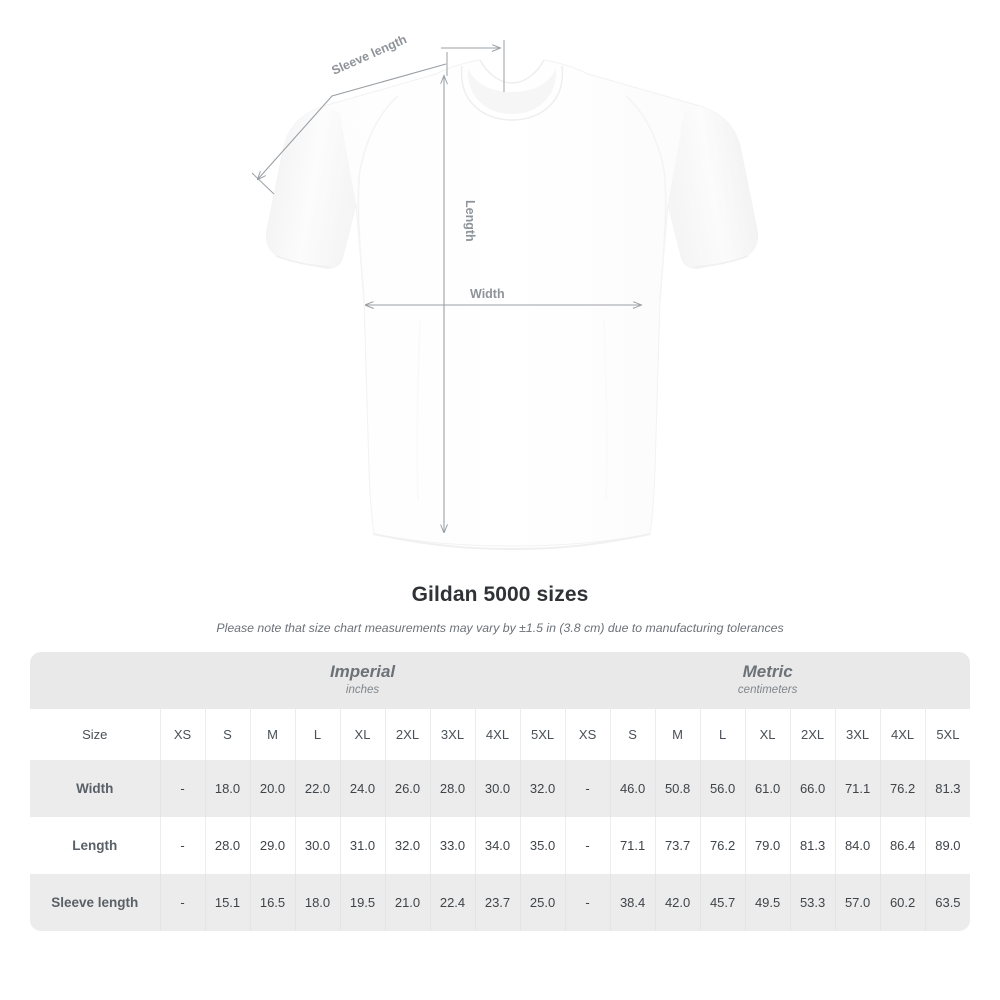 Image resolution: width=1000 pixels, height=1000 pixels. Describe the element at coordinates (500, 594) in the screenshot. I see `page-title: Gildan 5000 sizes` at that location.